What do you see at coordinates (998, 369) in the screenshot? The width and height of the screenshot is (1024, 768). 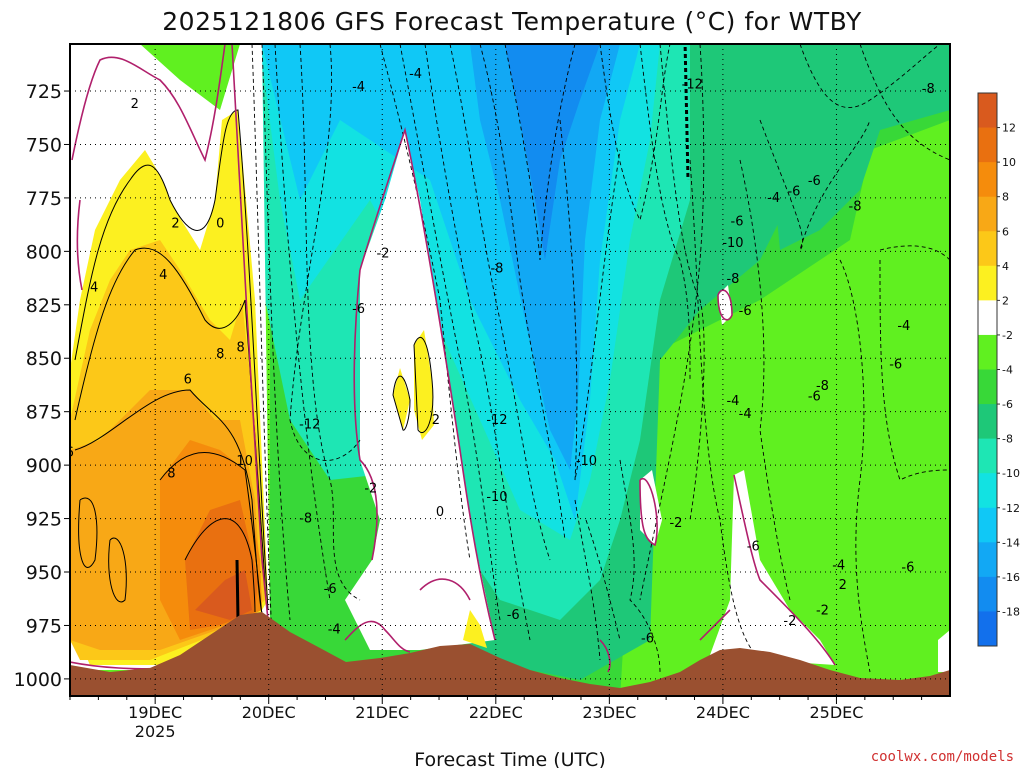 I see `colorbar: 12 10 8 6 4 2 -2 -4 -6 -8 -10 -12 -14 -16 -18` at bounding box center [998, 369].